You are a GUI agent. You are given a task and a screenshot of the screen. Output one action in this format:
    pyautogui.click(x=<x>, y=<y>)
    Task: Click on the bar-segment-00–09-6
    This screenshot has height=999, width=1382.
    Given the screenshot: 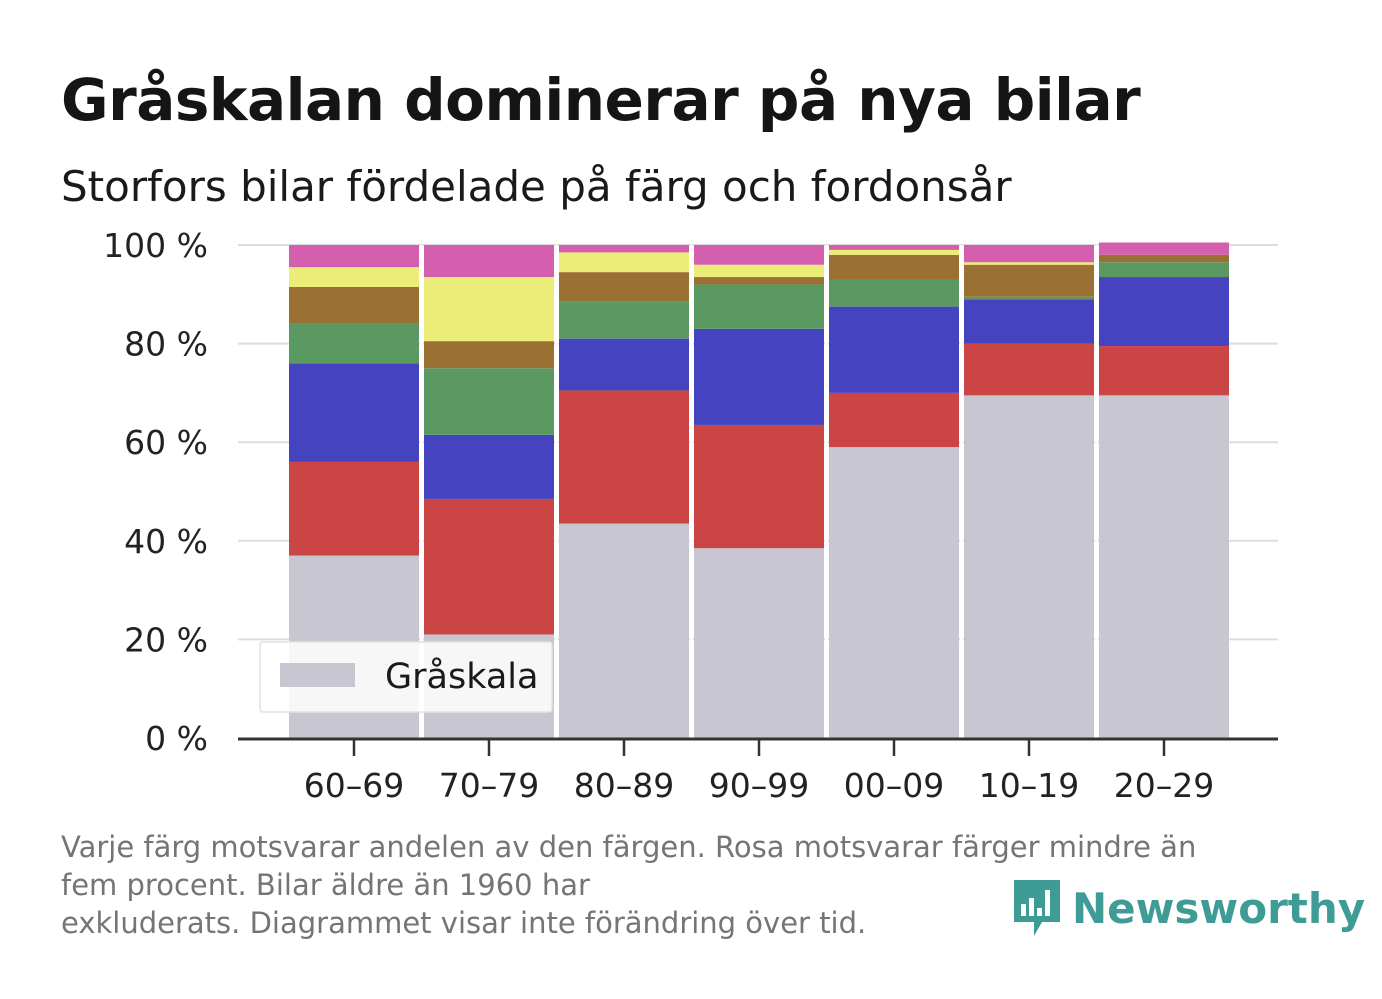 What is the action you would take?
    pyautogui.click(x=894, y=252)
    